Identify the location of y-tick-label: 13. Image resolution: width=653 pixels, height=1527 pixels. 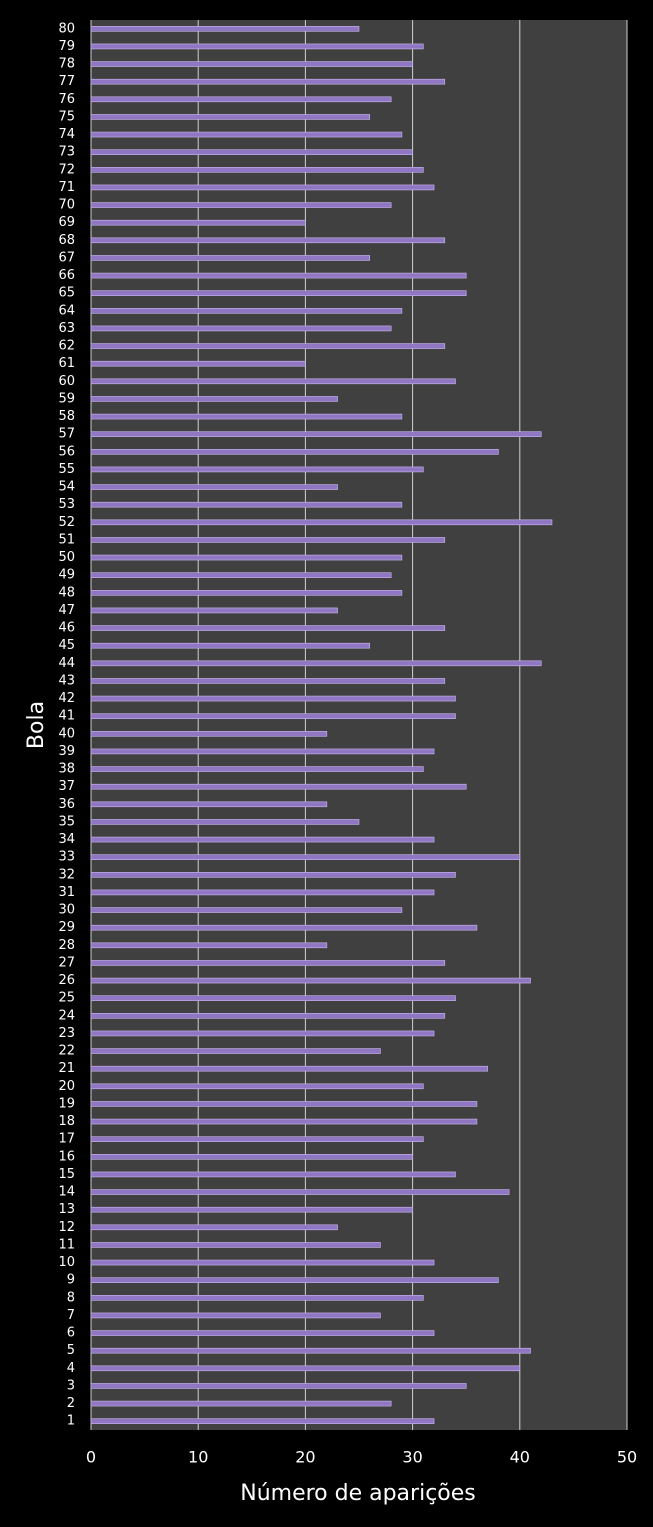
(66, 1209).